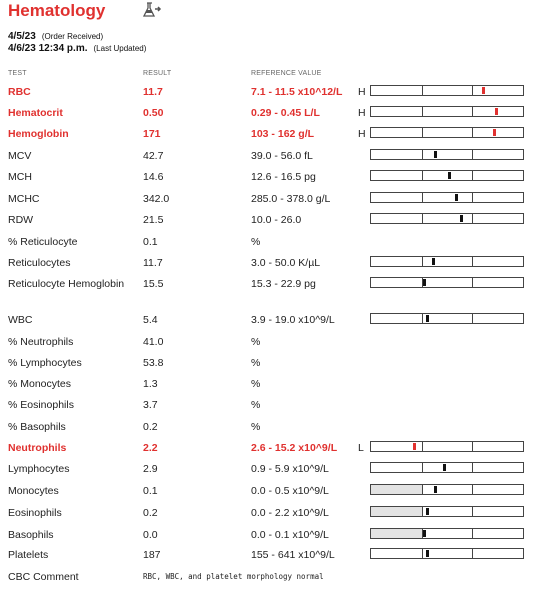  I want to click on test-name: MCH, so click(20, 177).